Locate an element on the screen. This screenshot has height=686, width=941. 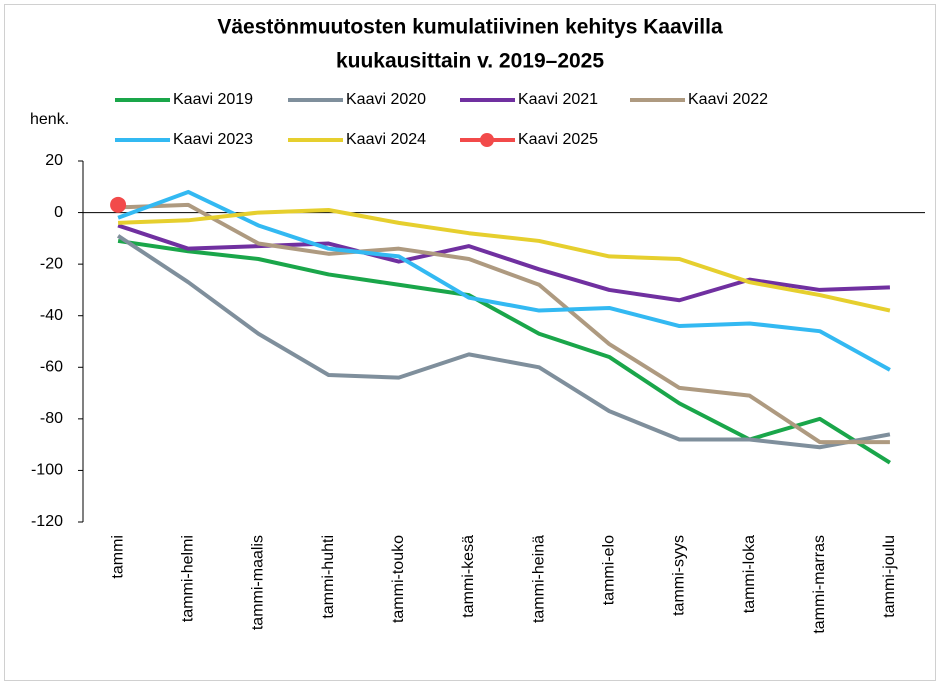
x-tick-label: tammi-joulu is located at coordinates (889, 576).